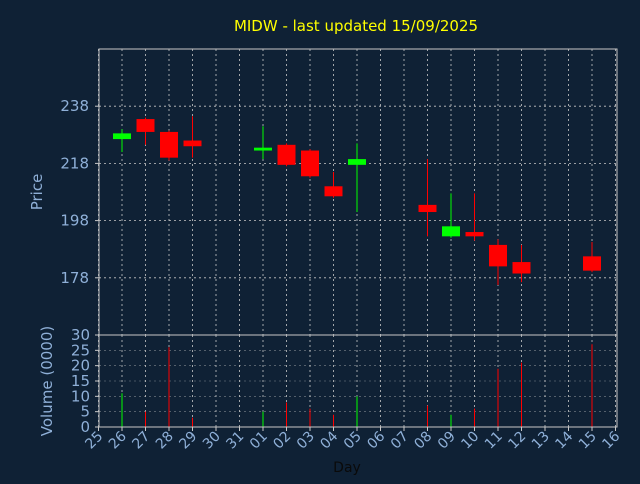 This screenshot has height=484, width=640. Describe the element at coordinates (80, 366) in the screenshot. I see `volume-tick-label: 20` at that location.